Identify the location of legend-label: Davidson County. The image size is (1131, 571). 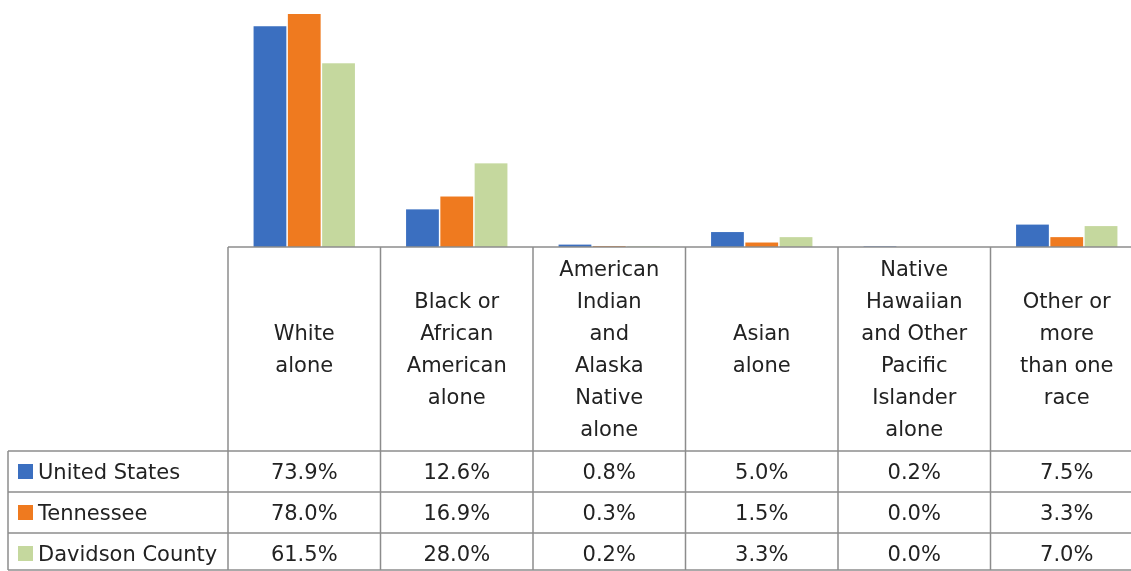
(128, 553).